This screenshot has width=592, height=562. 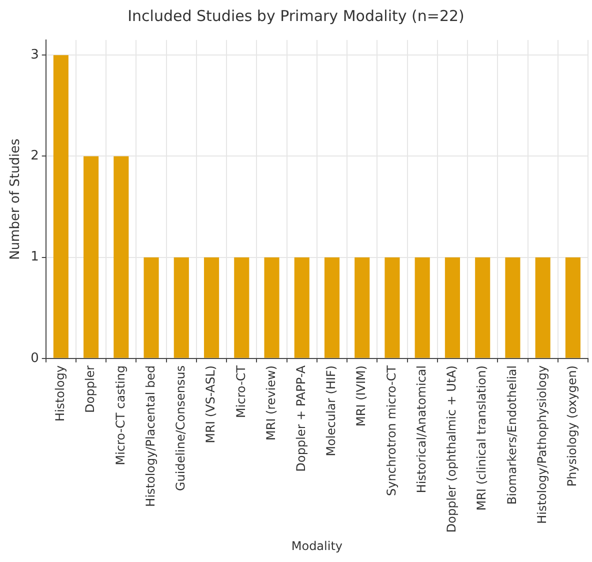 I want to click on y-tick-label: 1, so click(x=34, y=257).